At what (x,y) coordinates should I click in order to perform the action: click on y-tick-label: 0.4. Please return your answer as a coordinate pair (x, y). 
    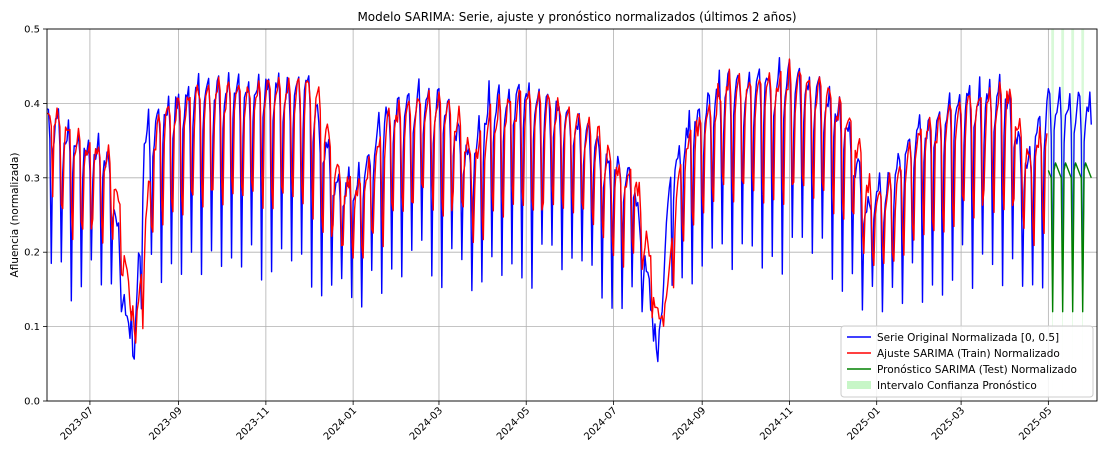
    Looking at the image, I should click on (32, 104).